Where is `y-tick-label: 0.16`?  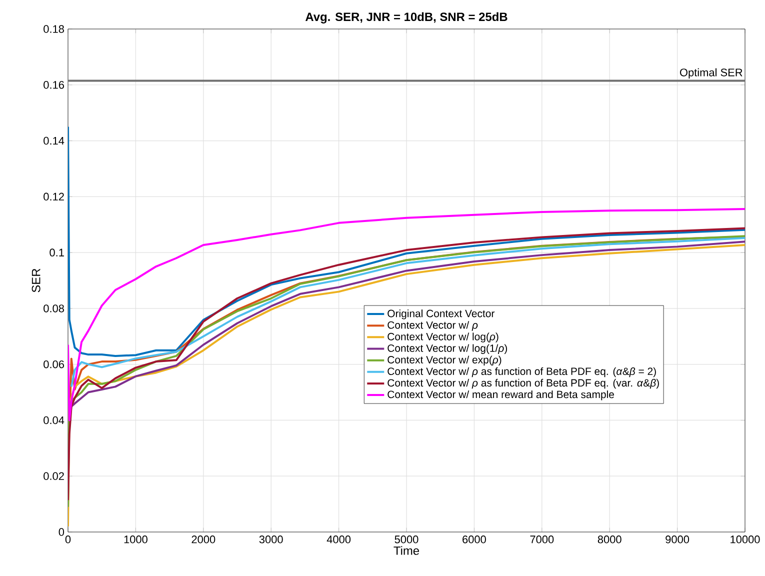
y-tick-label: 0.16 is located at coordinates (54, 85).